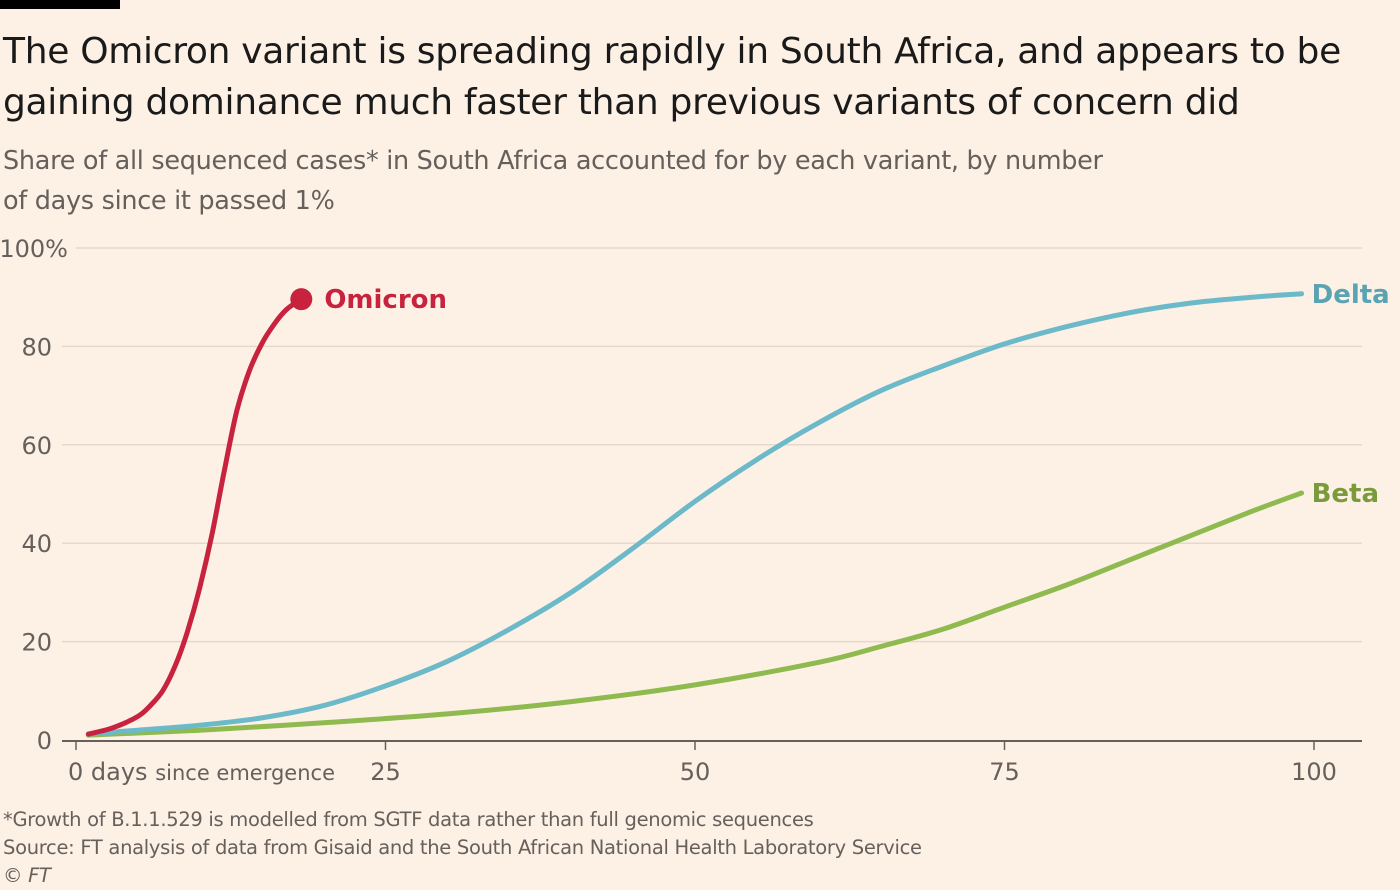 Image resolution: width=1400 pixels, height=890 pixels. Describe the element at coordinates (385, 300) in the screenshot. I see `series-label-omicron: Omicron` at that location.